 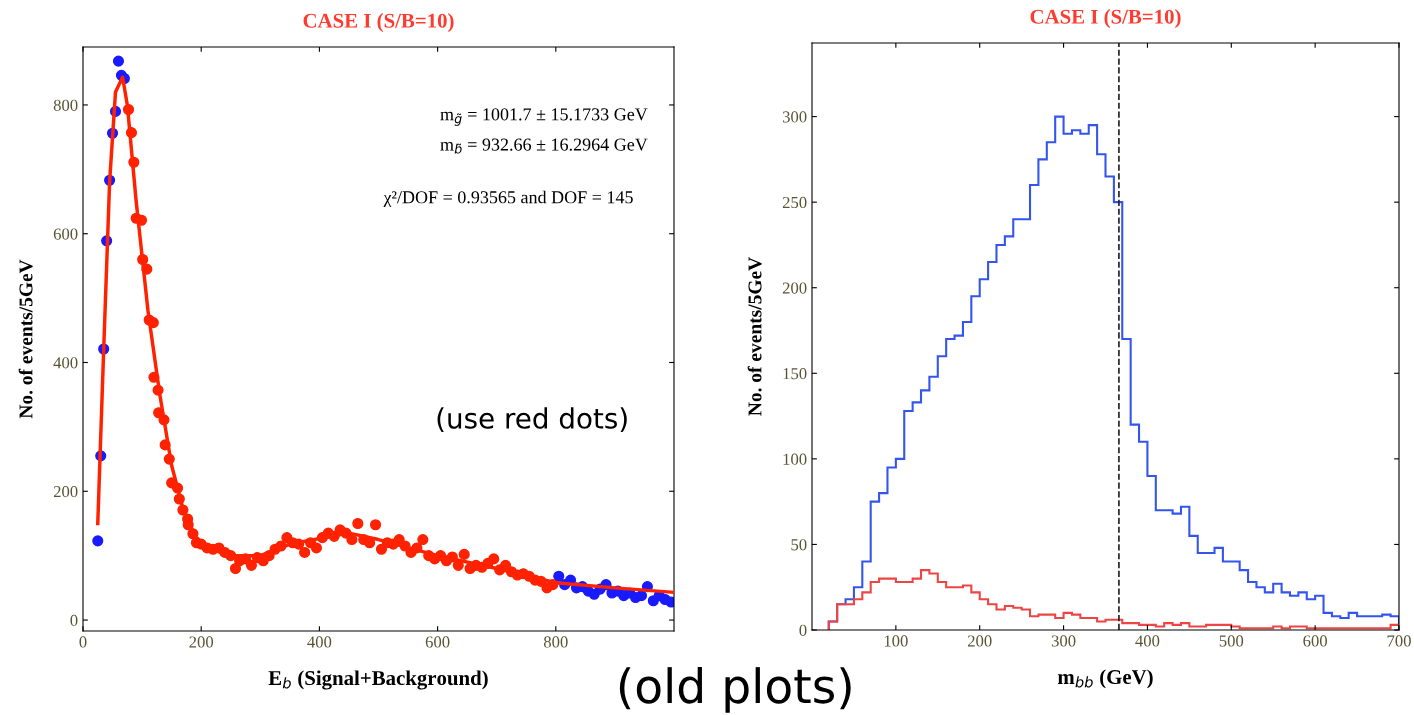 I want to click on text: (old plots), so click(x=735, y=690).